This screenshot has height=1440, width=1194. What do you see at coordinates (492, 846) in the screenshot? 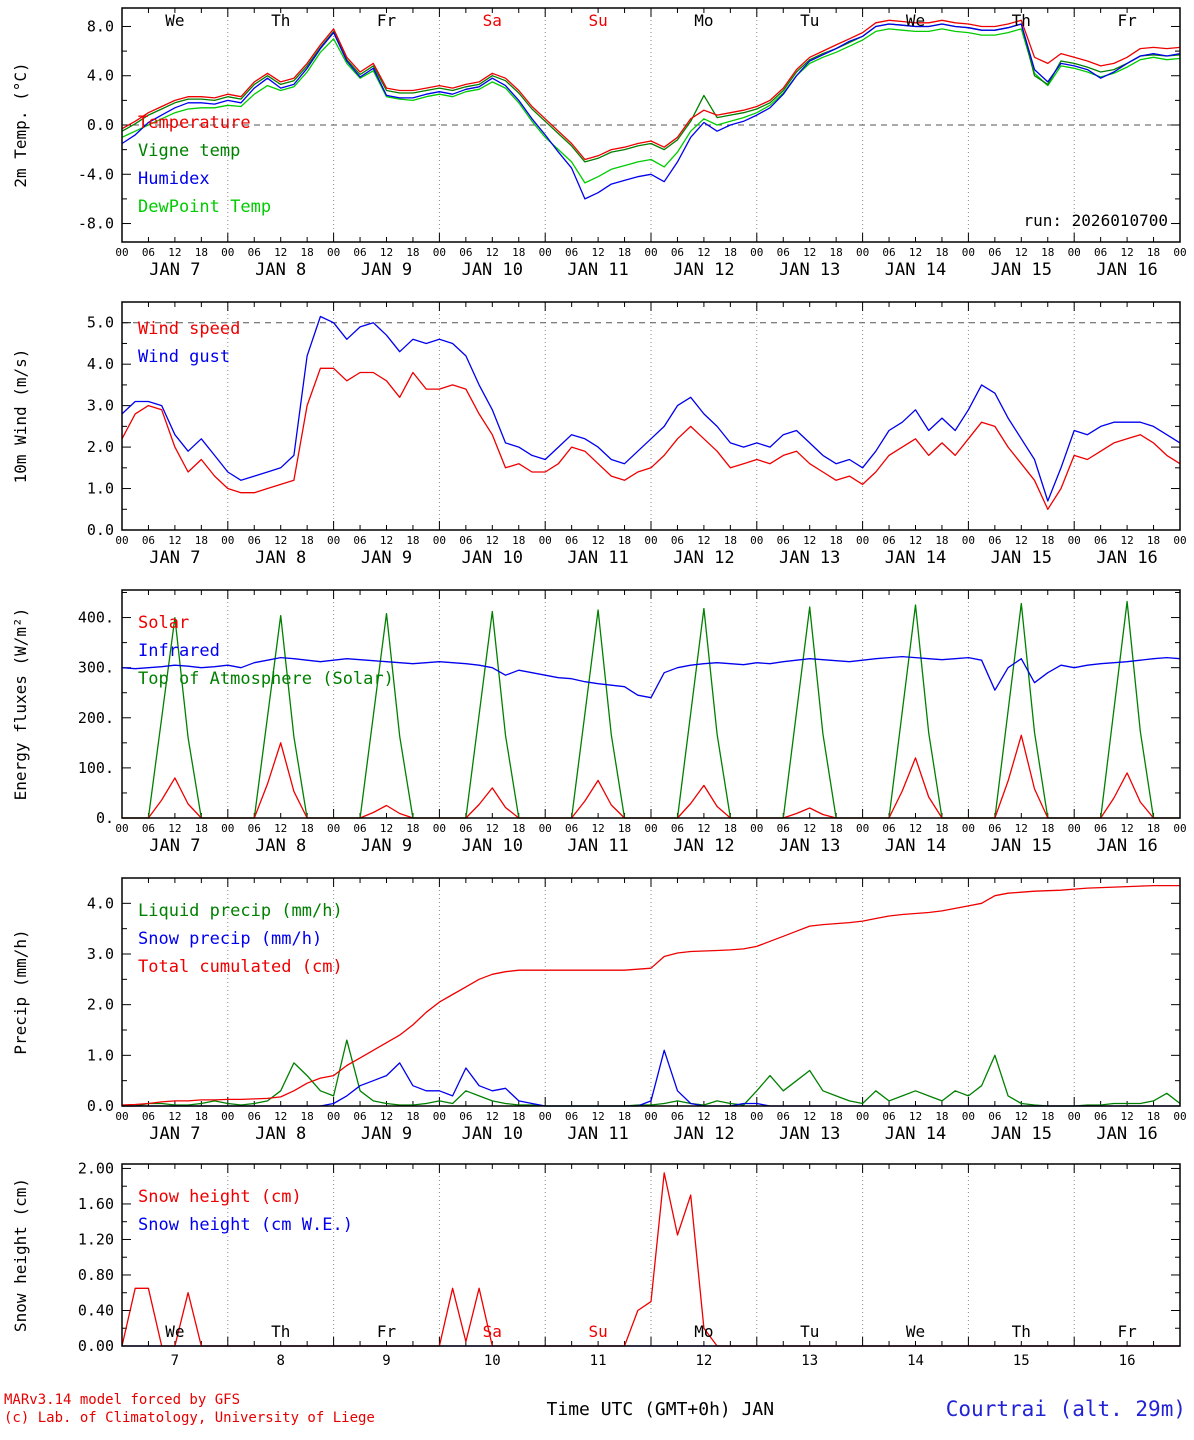
I see `day-label: JAN 10` at bounding box center [492, 846].